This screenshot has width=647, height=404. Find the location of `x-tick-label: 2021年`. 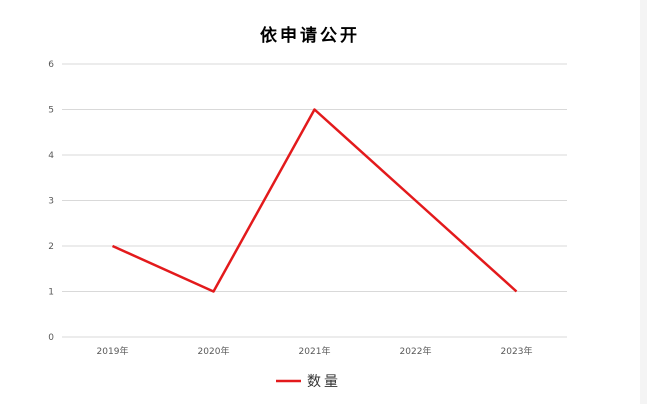

x-tick-label: 2021年 is located at coordinates (315, 351).